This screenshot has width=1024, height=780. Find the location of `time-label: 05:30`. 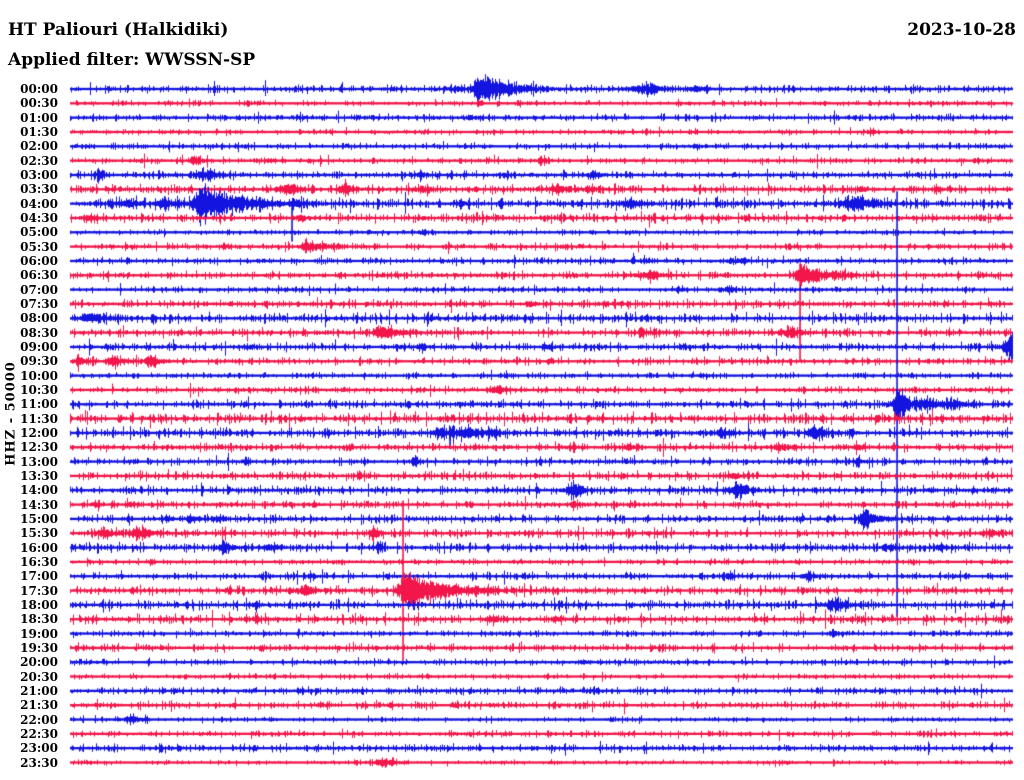

time-label: 05:30 is located at coordinates (39, 246).